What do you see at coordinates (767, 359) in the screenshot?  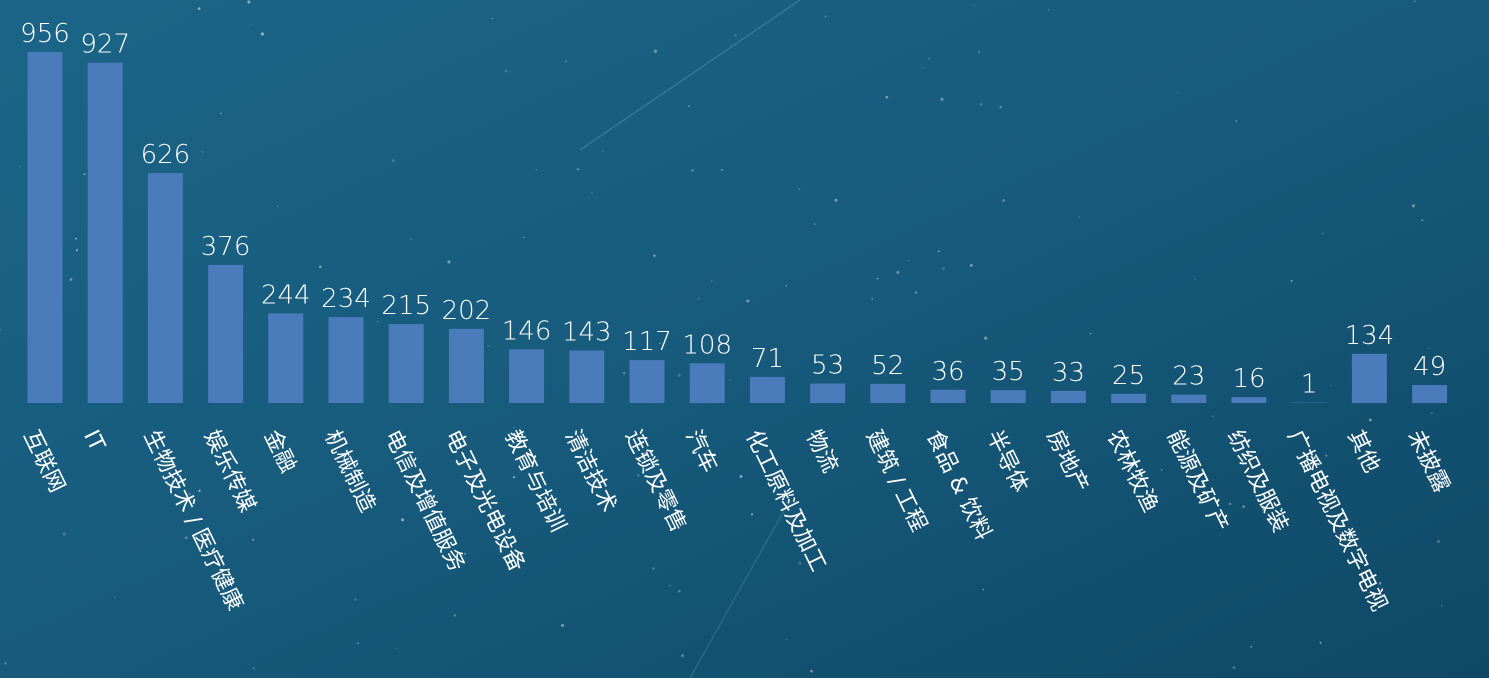 I see `value-label: 71` at bounding box center [767, 359].